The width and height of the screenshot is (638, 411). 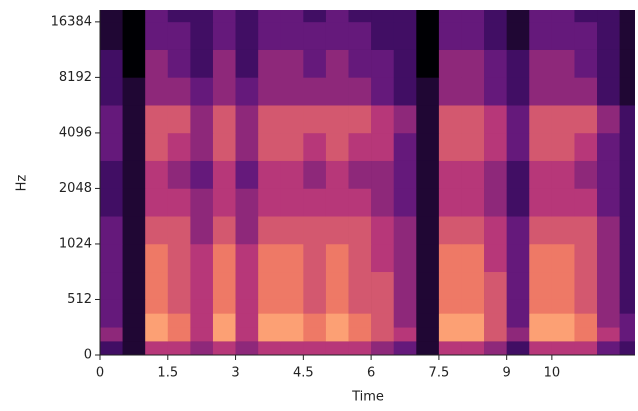 I want to click on x-tick-label: 9, so click(x=507, y=373).